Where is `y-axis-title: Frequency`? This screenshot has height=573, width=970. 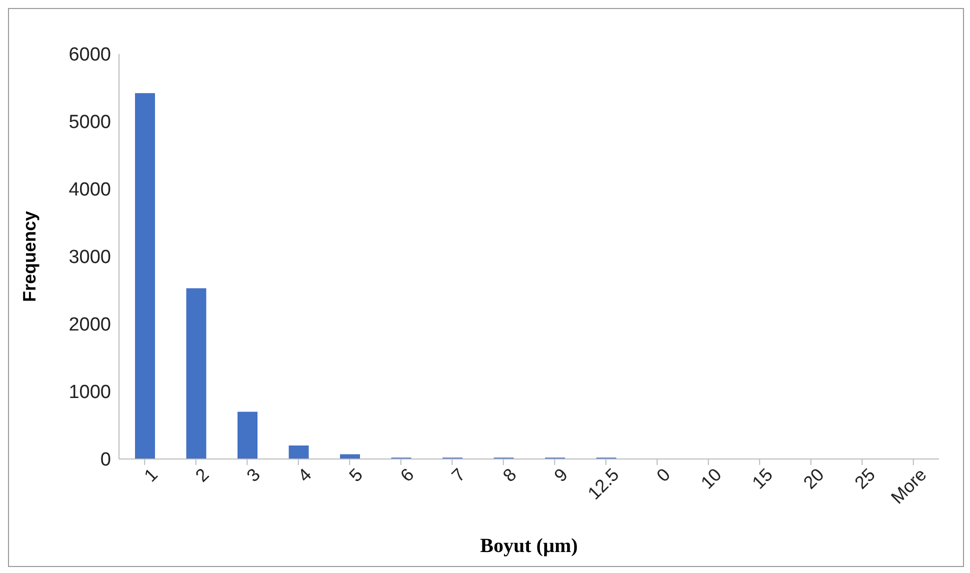
y-axis-title: Frequency is located at coordinates (29, 256).